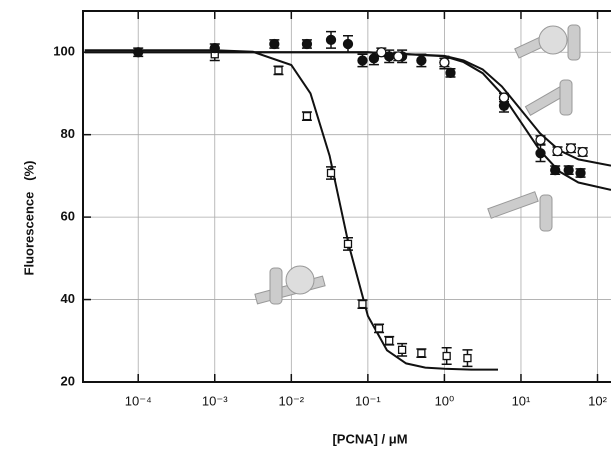 Image resolution: width=611 pixels, height=452 pixels. I want to click on y-tick-label: 80, so click(68, 133).